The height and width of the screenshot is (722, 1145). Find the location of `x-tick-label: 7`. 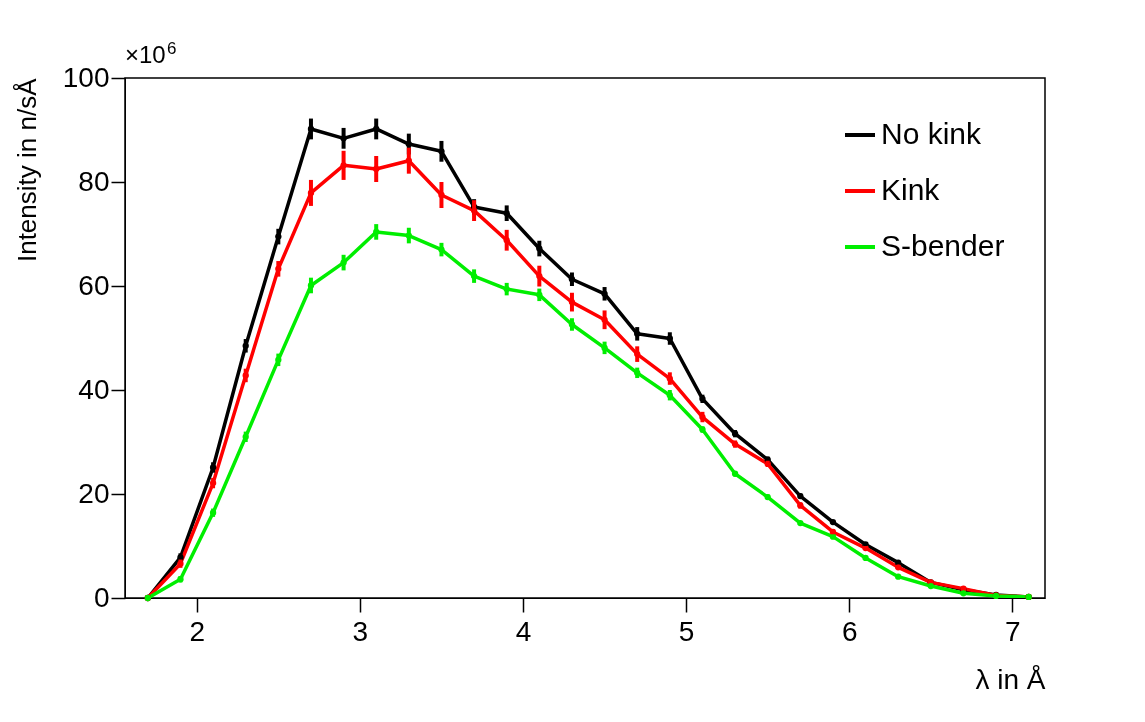

x-tick-label: 7 is located at coordinates (1013, 631).